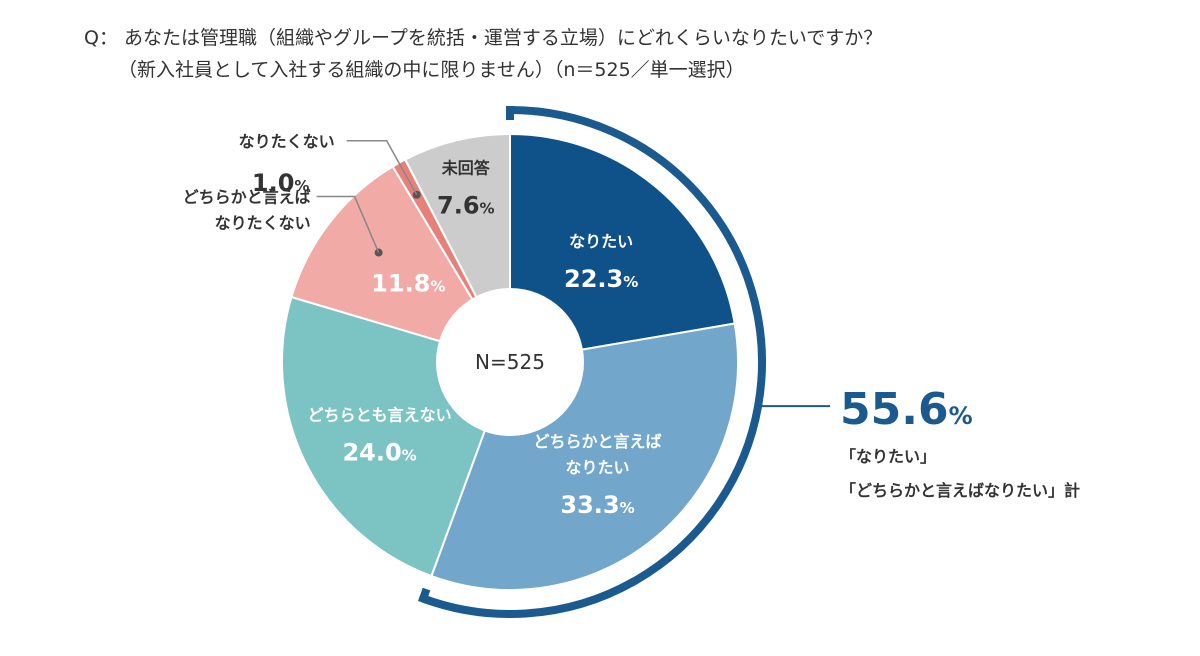  I want to click on slice-value-label: 22.3%, so click(601, 279).